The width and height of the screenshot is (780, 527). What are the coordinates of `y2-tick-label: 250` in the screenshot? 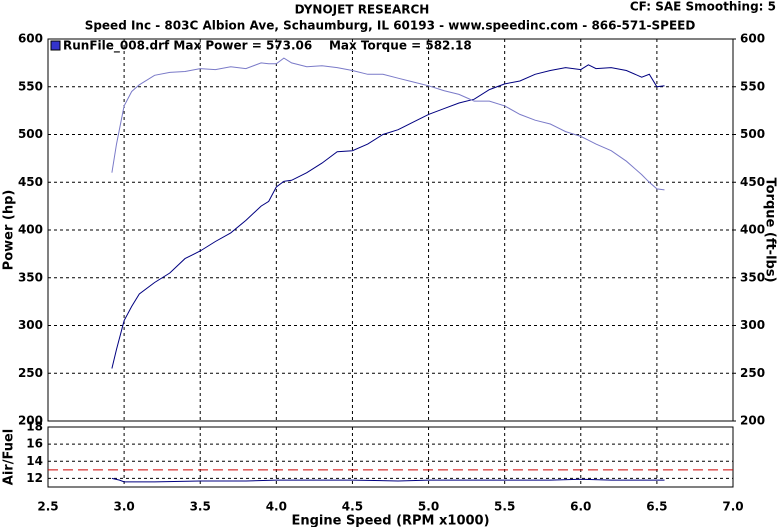 It's located at (752, 373).